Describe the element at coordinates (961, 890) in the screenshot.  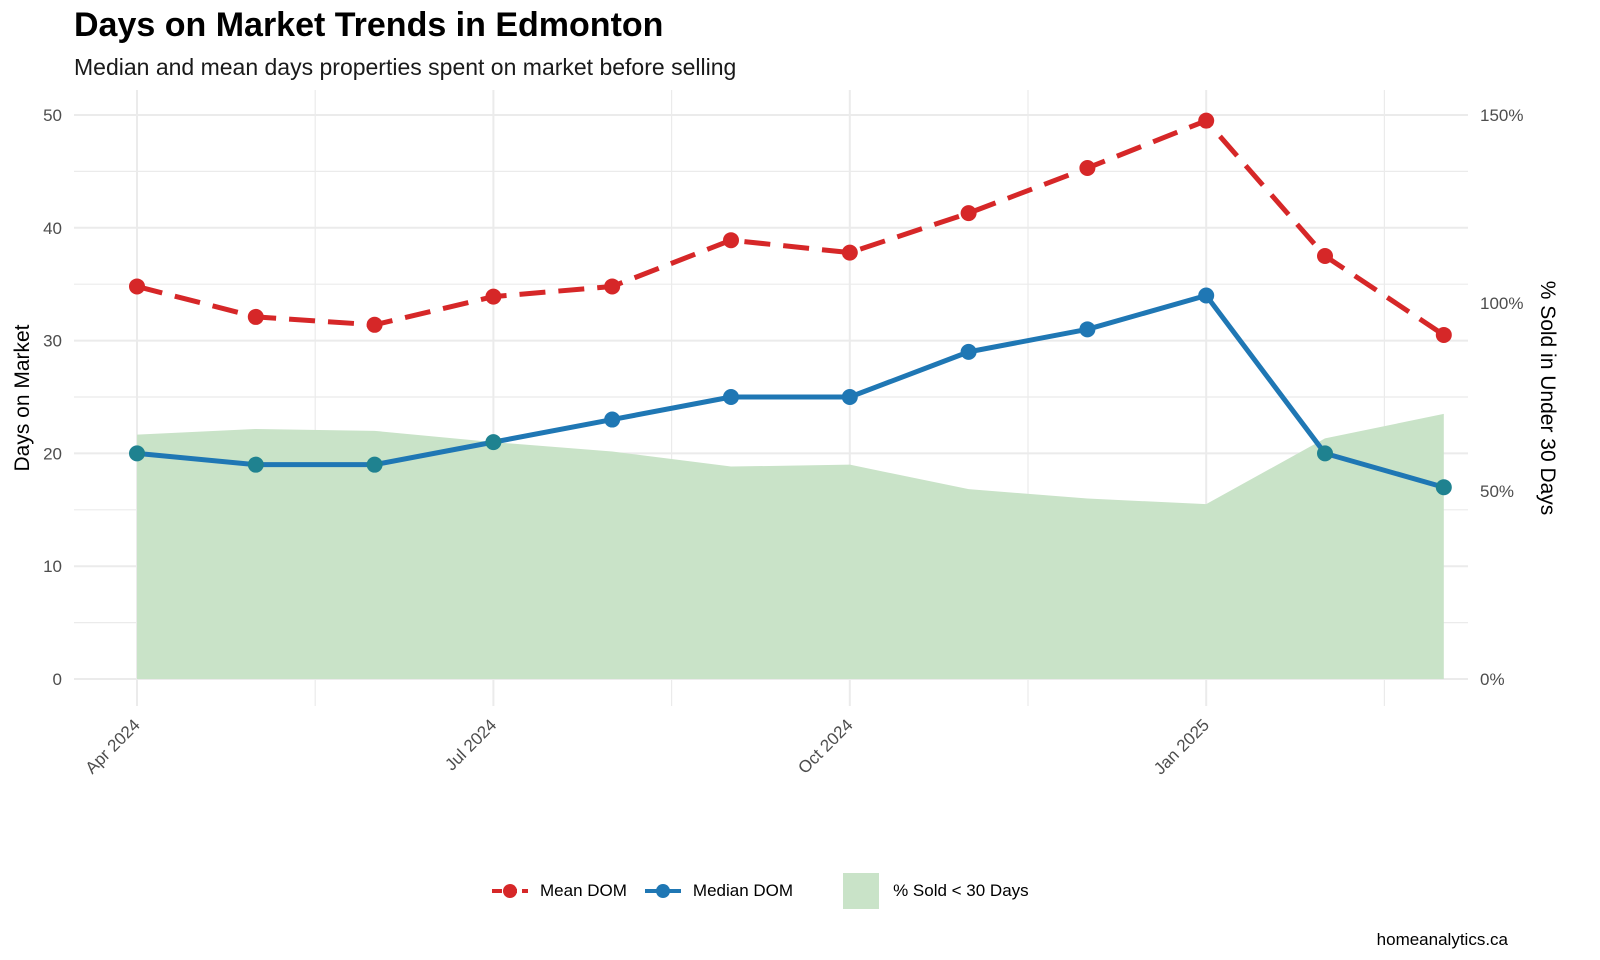
I see `legend-label-area: % Sold < 30 Days` at that location.